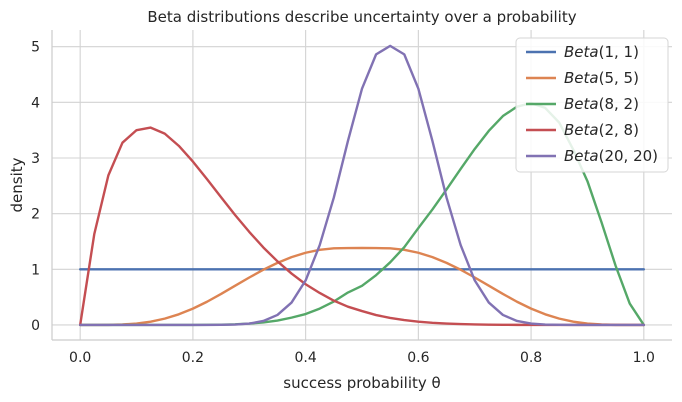  What do you see at coordinates (17, 184) in the screenshot?
I see `y-axis-label: density` at bounding box center [17, 184].